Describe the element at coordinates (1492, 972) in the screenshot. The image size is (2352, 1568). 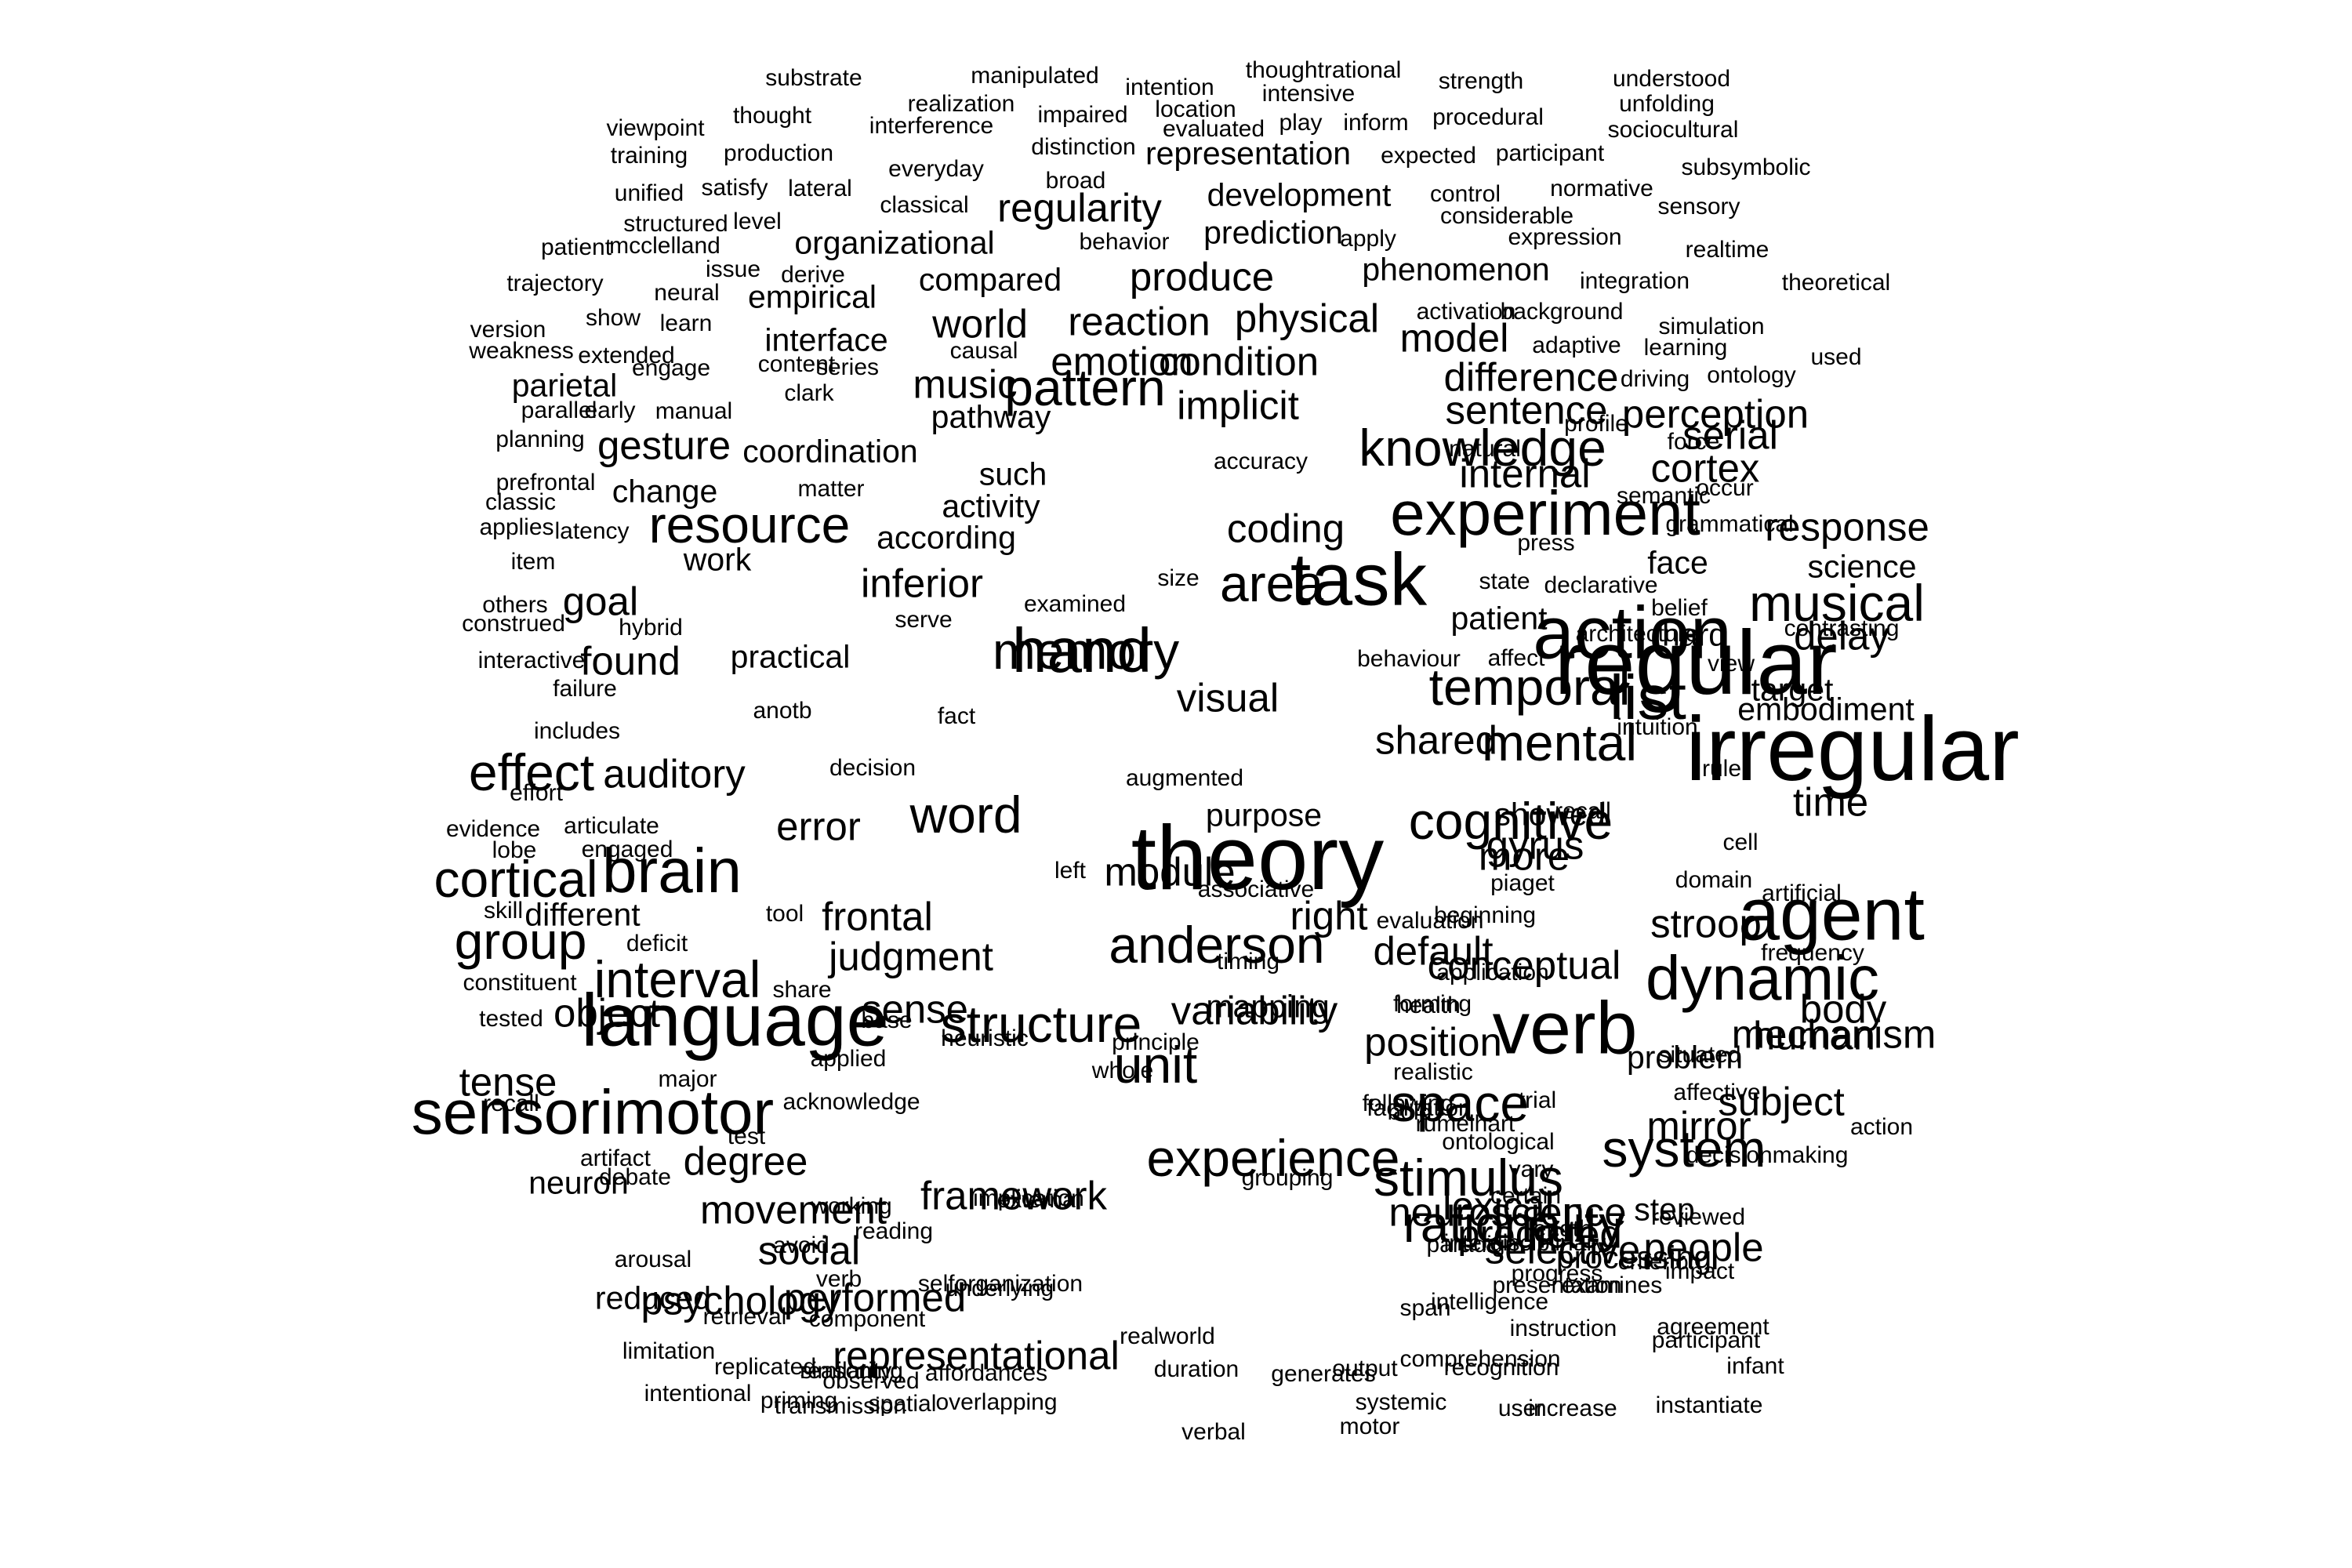
I see `cloud-word: application` at that location.